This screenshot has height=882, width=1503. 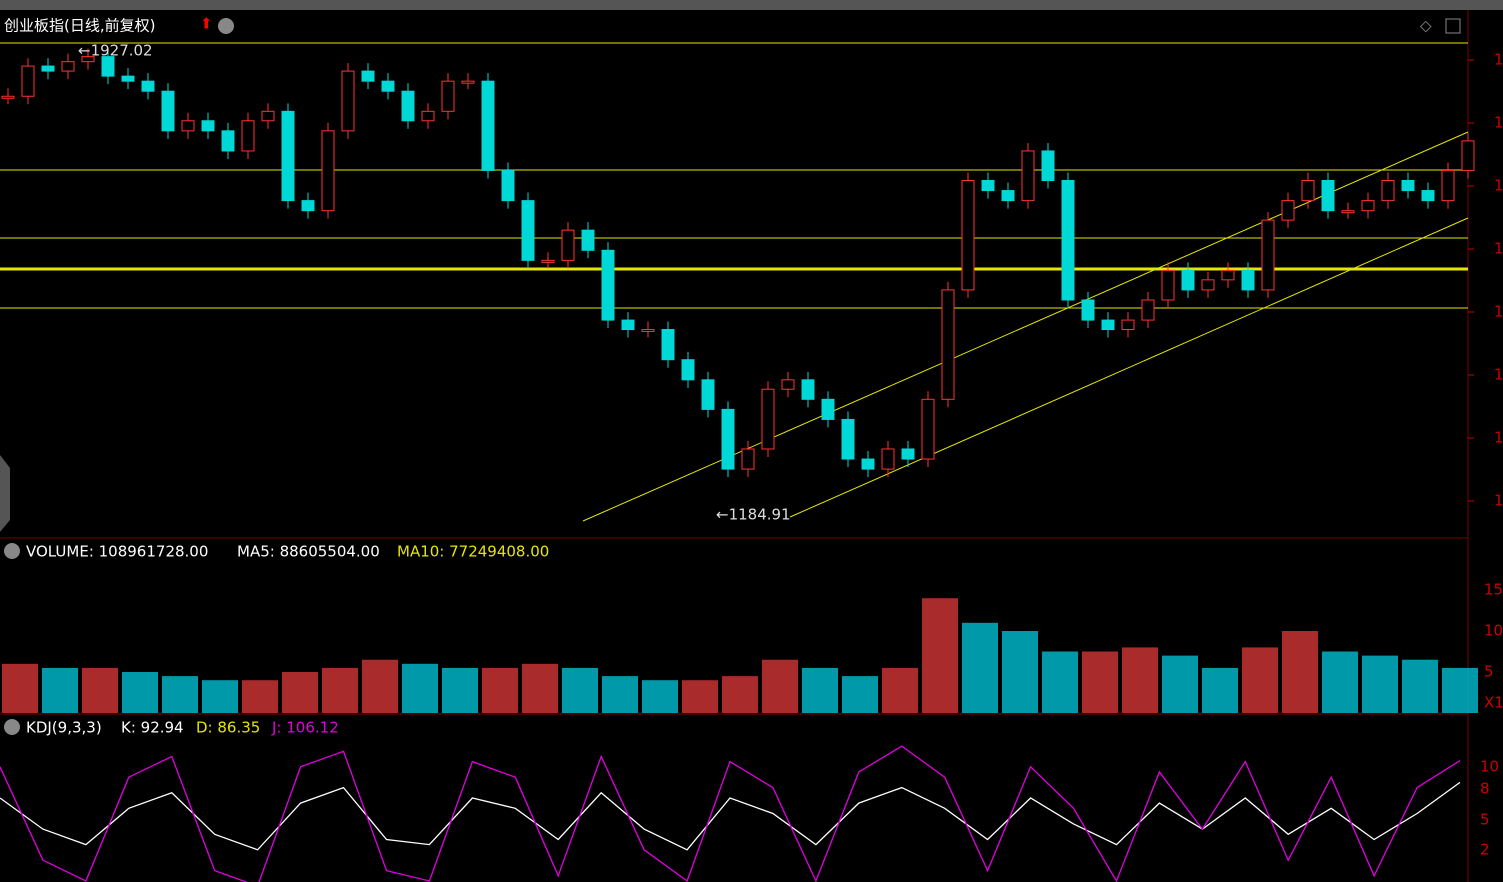 I want to click on diamond-button: ◇, so click(x=1426, y=26).